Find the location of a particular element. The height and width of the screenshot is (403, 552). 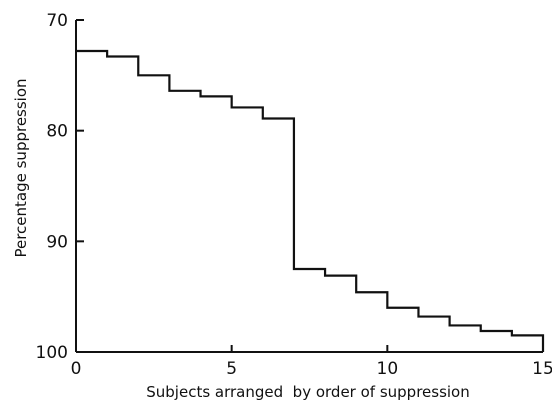

x-ticks: 0 5 10 15 is located at coordinates (311, 362).